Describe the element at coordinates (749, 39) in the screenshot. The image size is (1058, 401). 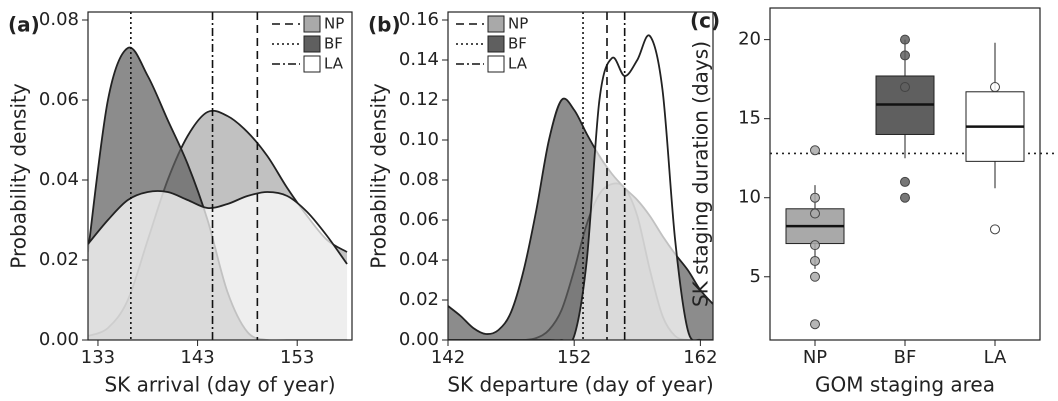
I see `y-tick-label: 20` at that location.